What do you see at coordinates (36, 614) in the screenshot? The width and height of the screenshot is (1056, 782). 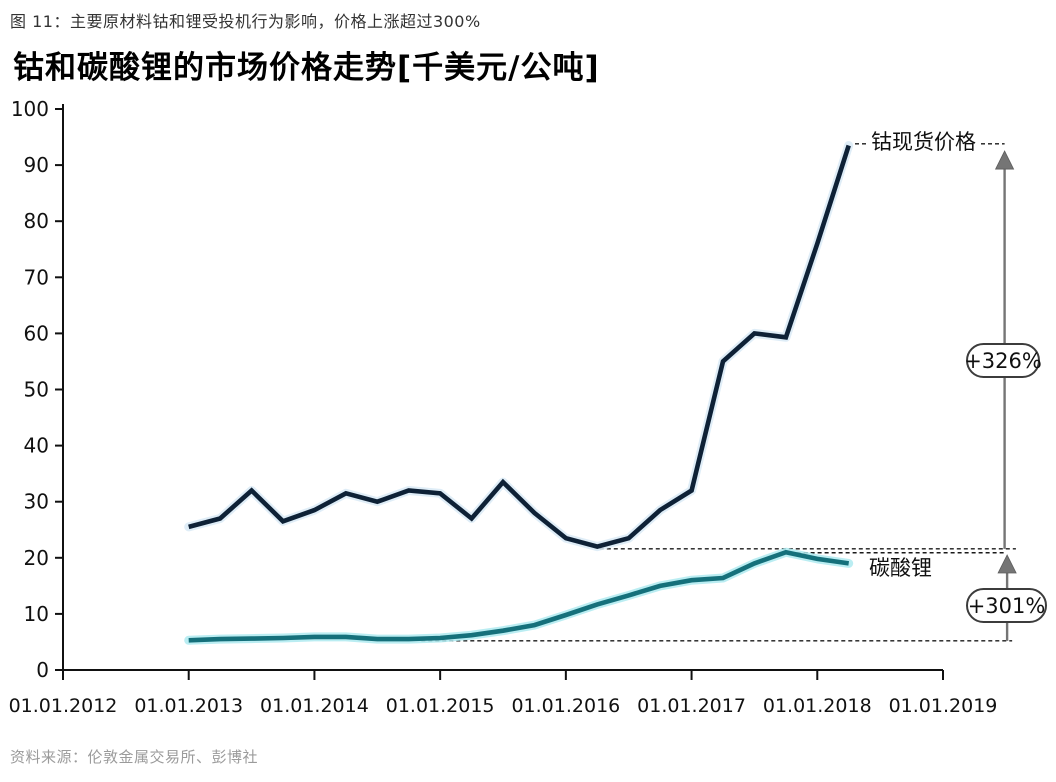 I see `y-axis-tick-label: 10` at bounding box center [36, 614].